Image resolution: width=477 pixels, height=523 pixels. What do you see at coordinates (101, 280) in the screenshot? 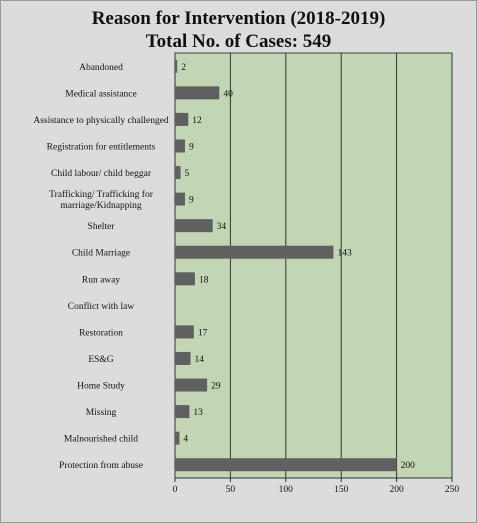
I see `category-label: Run away` at bounding box center [101, 280].